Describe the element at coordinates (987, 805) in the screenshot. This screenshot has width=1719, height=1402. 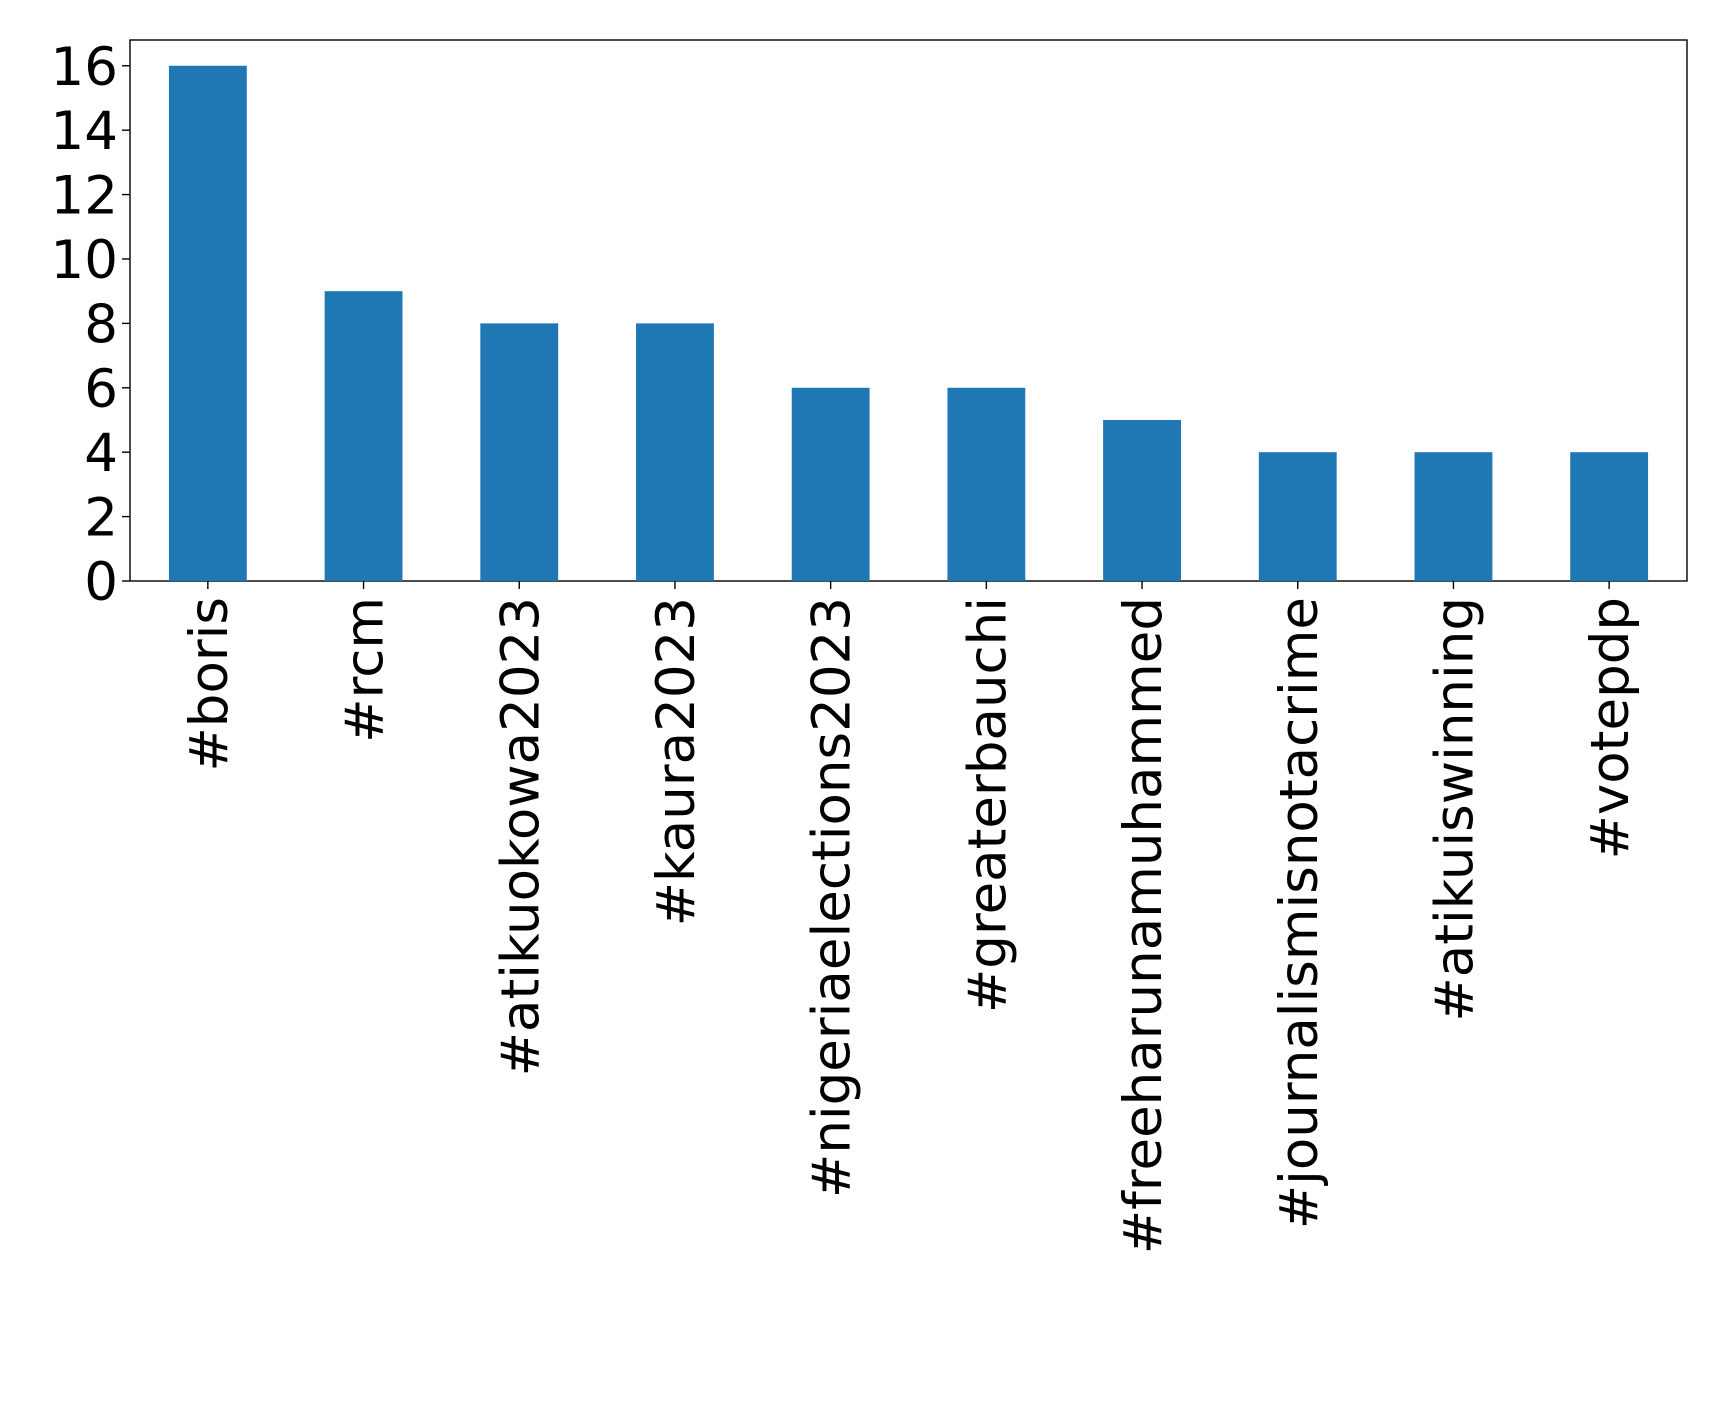
I see `x-tick-label: #greaterbauchi` at that location.